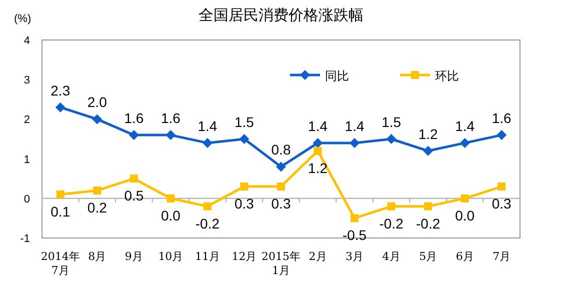 This screenshot has width=567, height=294. What do you see at coordinates (281, 15) in the screenshot?
I see `chart-title: 全国居民消费价格涨跌幅` at bounding box center [281, 15].